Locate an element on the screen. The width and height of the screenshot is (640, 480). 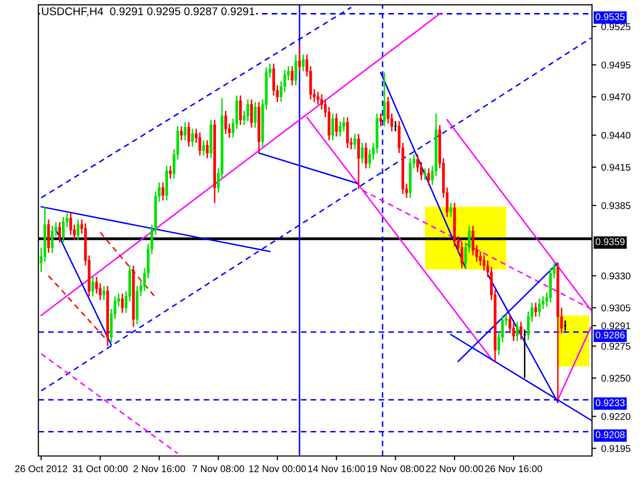
x-tick-label: 26 Oct 2012 is located at coordinates (41, 468).